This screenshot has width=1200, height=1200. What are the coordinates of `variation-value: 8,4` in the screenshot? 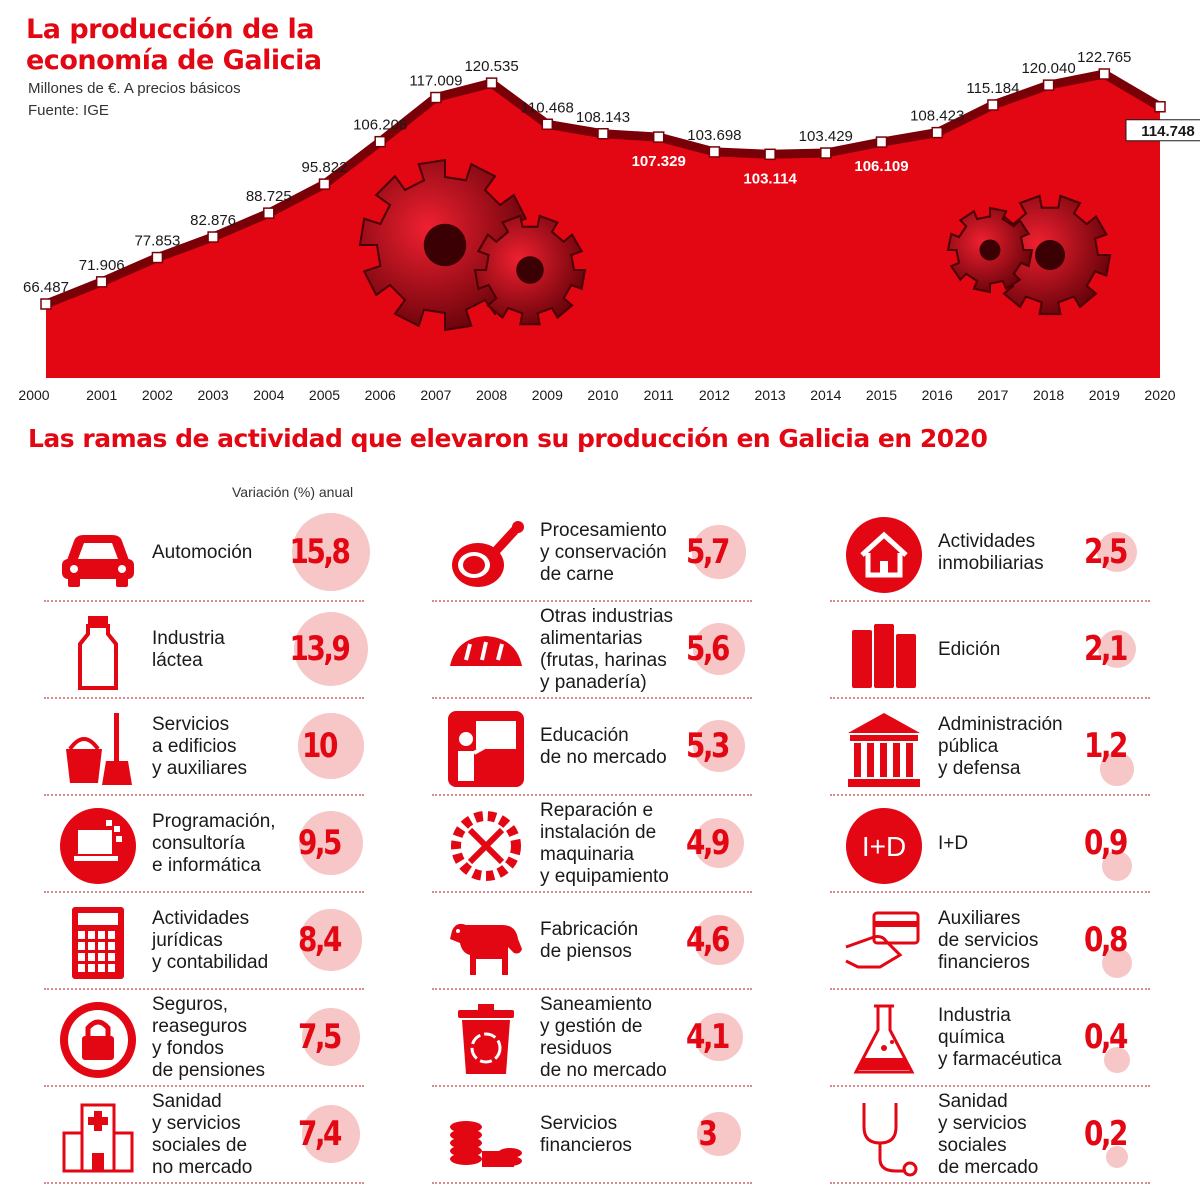 It's located at (319, 940).